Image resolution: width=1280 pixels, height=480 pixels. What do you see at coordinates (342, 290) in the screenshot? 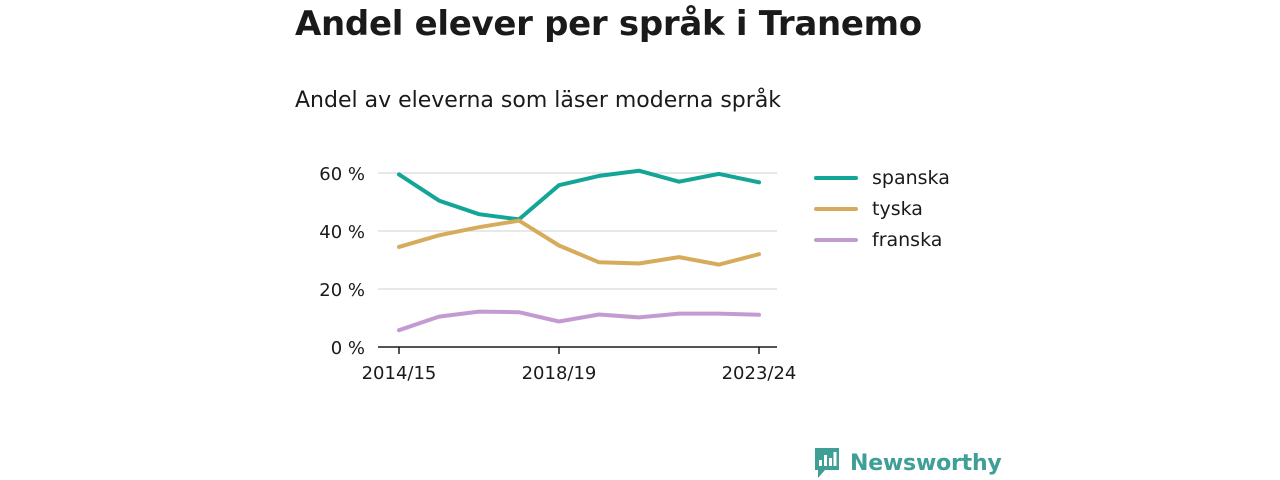
I see `y-tick-label: 20 %` at bounding box center [342, 290].